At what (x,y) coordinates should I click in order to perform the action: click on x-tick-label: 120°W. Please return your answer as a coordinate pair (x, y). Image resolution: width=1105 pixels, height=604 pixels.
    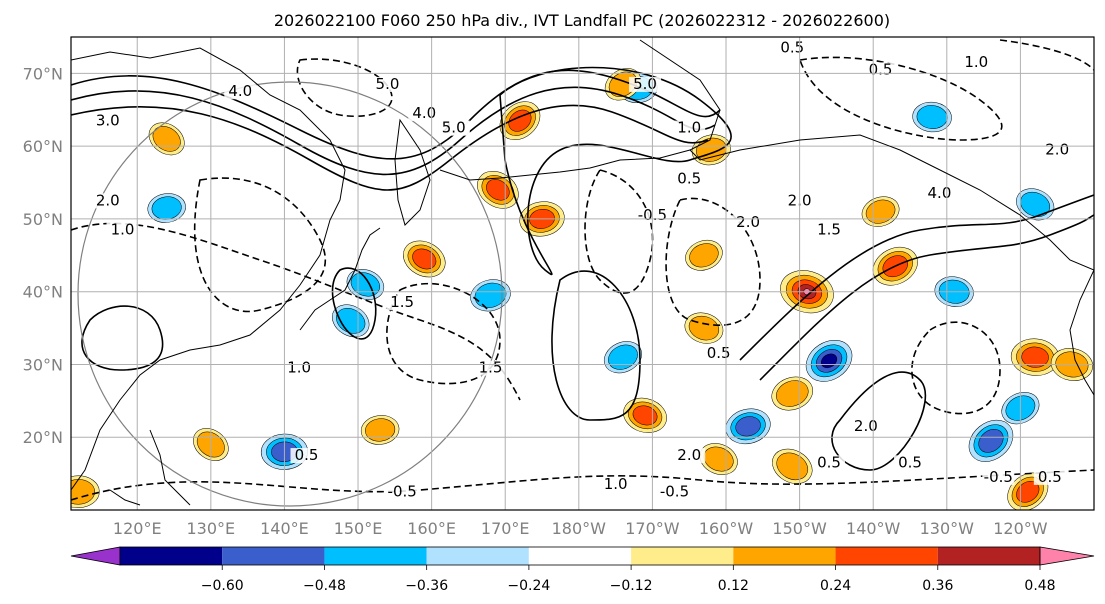
    Looking at the image, I should click on (1020, 528).